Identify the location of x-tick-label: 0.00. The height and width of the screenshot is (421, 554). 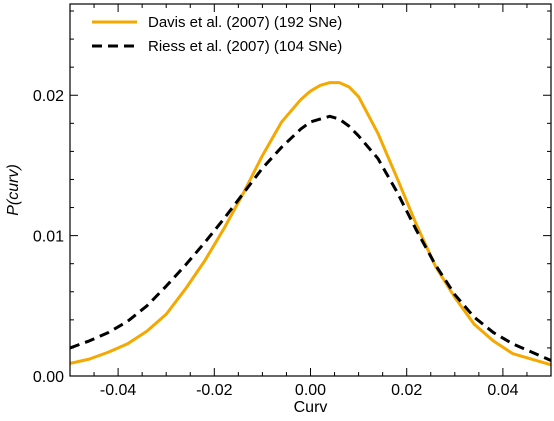
(310, 390).